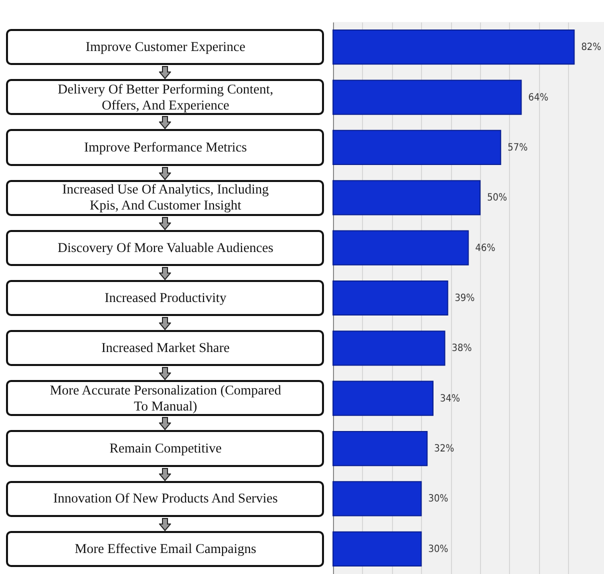 The image size is (604, 574). I want to click on data-label: 57%, so click(518, 148).